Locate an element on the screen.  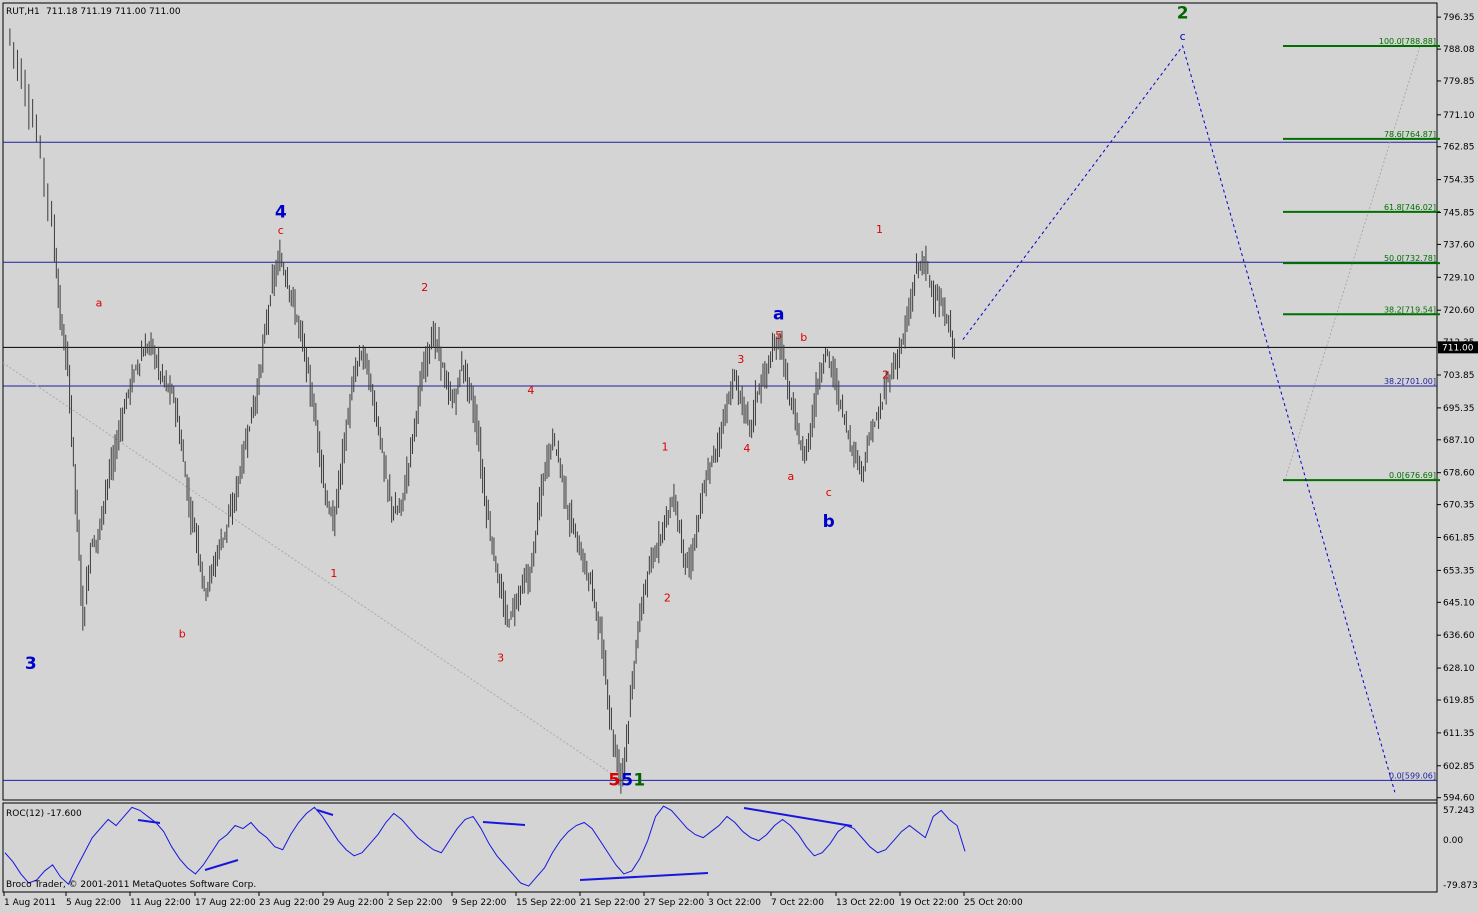
current-price-label: 711.00 is located at coordinates (1458, 348).